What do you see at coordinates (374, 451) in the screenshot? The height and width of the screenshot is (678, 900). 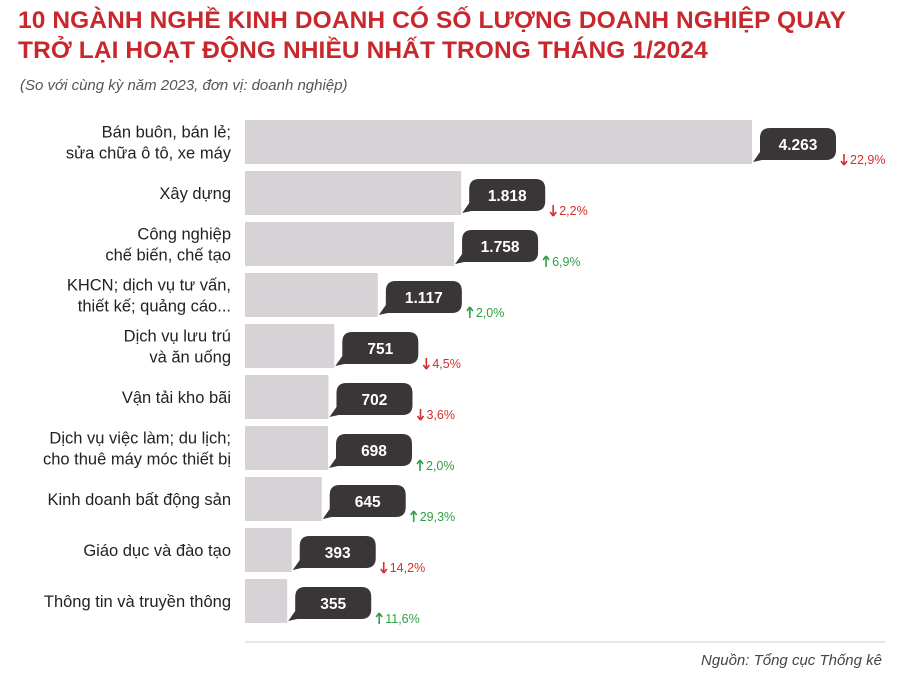 I see `value-label-6: 698` at bounding box center [374, 451].